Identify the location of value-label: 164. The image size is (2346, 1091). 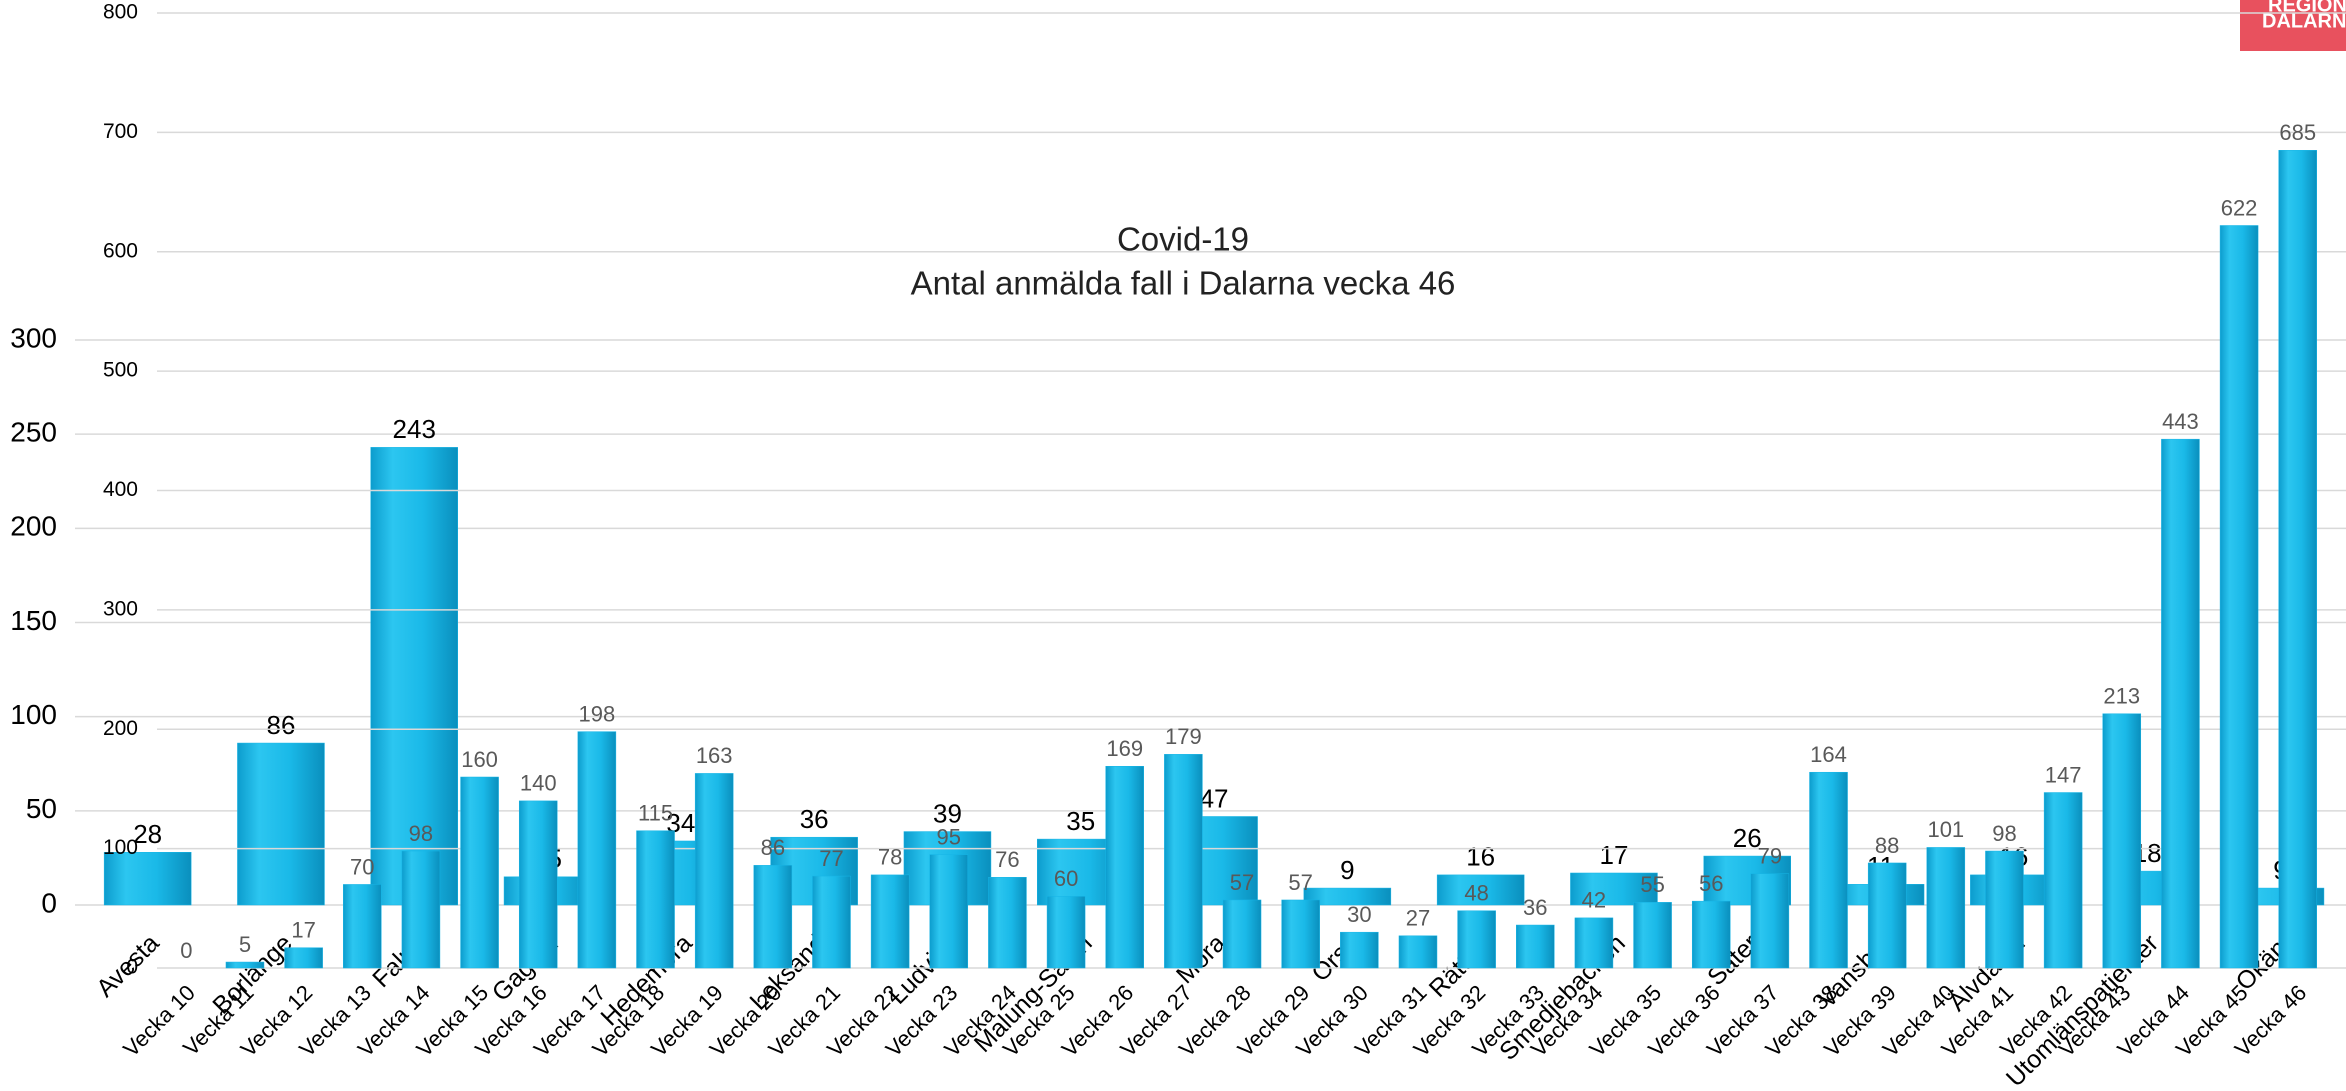
(1828, 754).